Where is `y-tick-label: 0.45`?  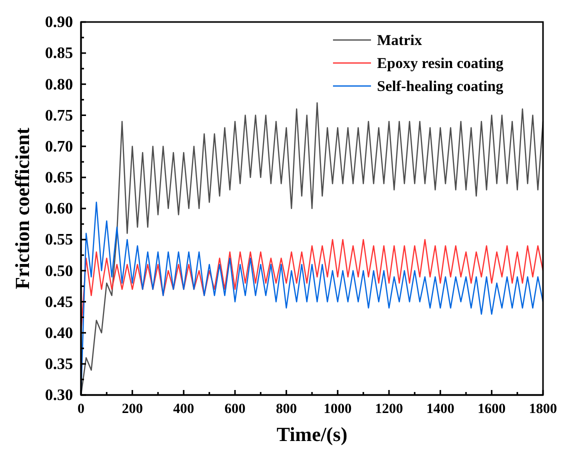
y-tick-label: 0.45 is located at coordinates (59, 302).